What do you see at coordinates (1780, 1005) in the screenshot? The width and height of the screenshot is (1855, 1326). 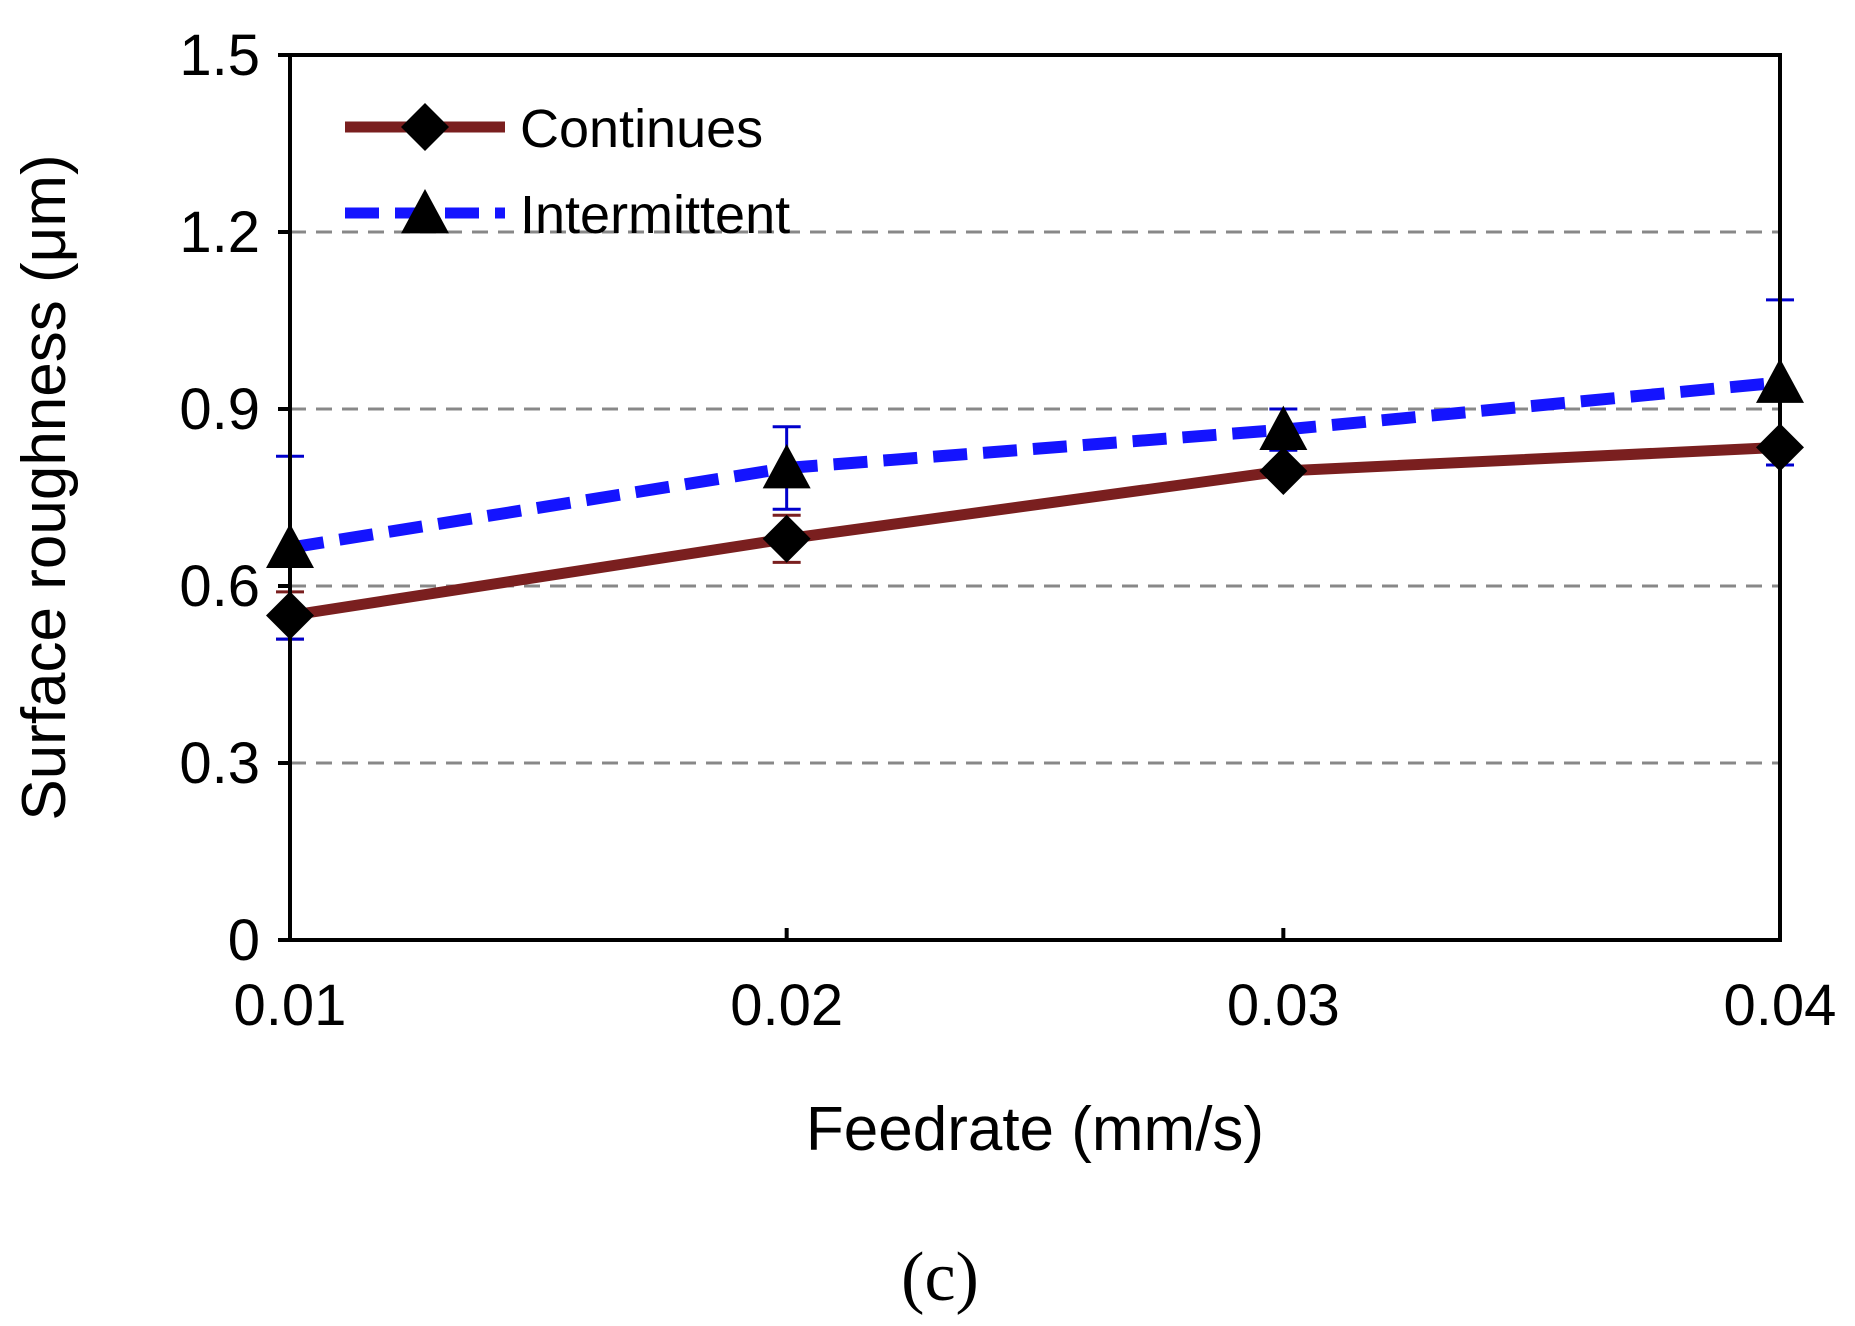 I see `x-tick-label: 0.04` at bounding box center [1780, 1005].